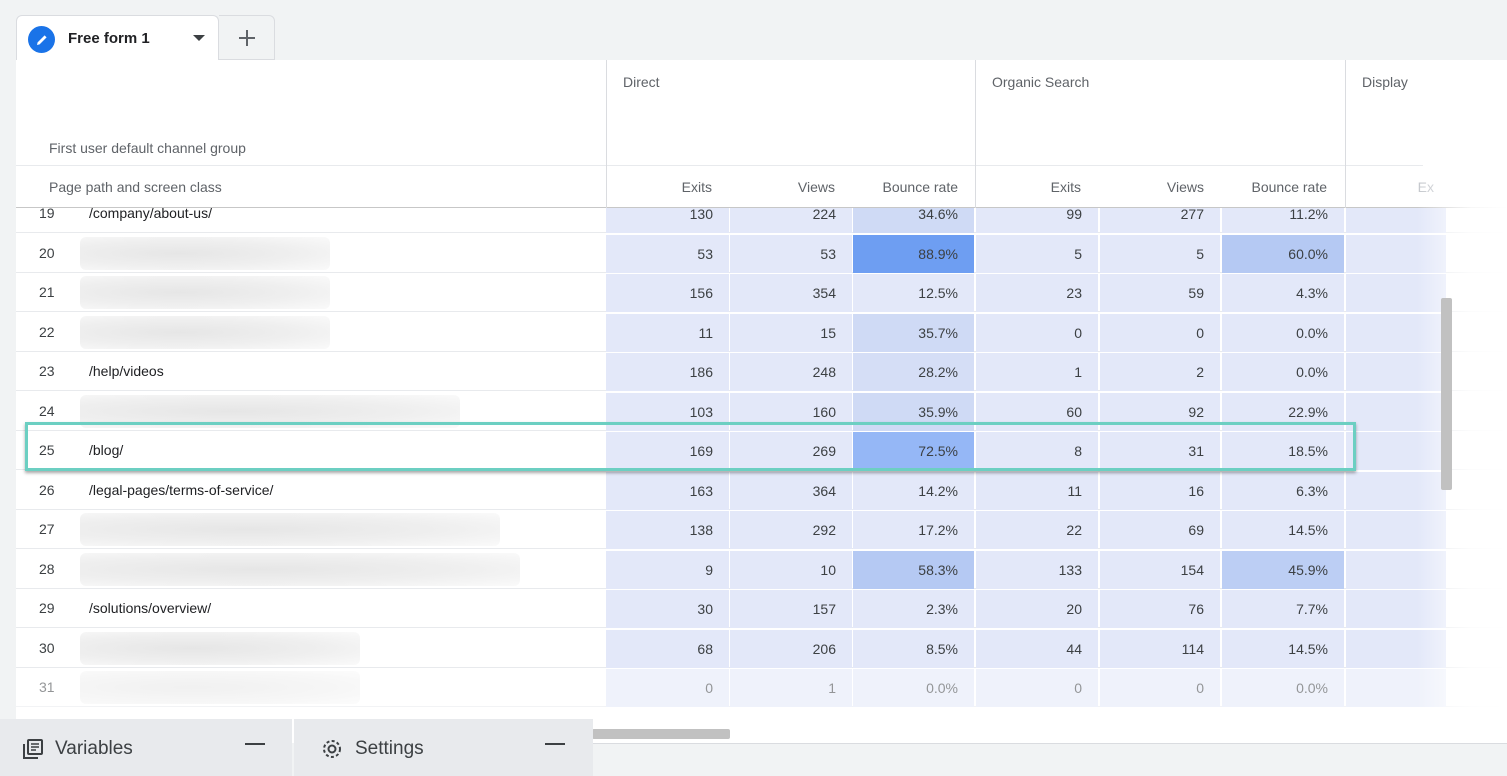 The width and height of the screenshot is (1507, 776). I want to click on table-row: 28 9 10 58.3% 133 154 45.9%, so click(761, 569).